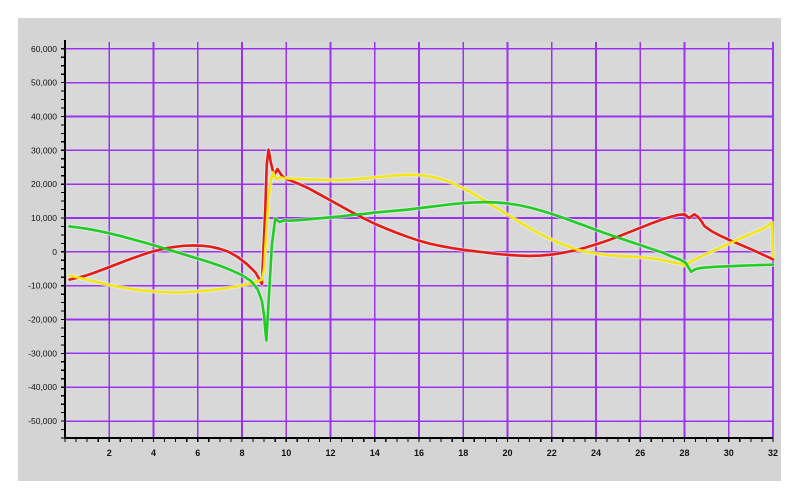 This screenshot has width=800, height=500. I want to click on y-tick-label: -50,000, so click(42, 421).